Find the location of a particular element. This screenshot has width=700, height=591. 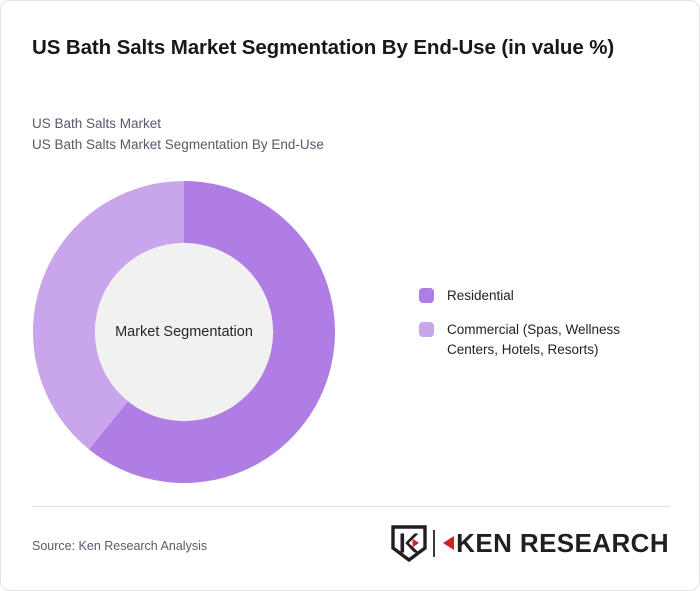

donut-hole is located at coordinates (184, 332).